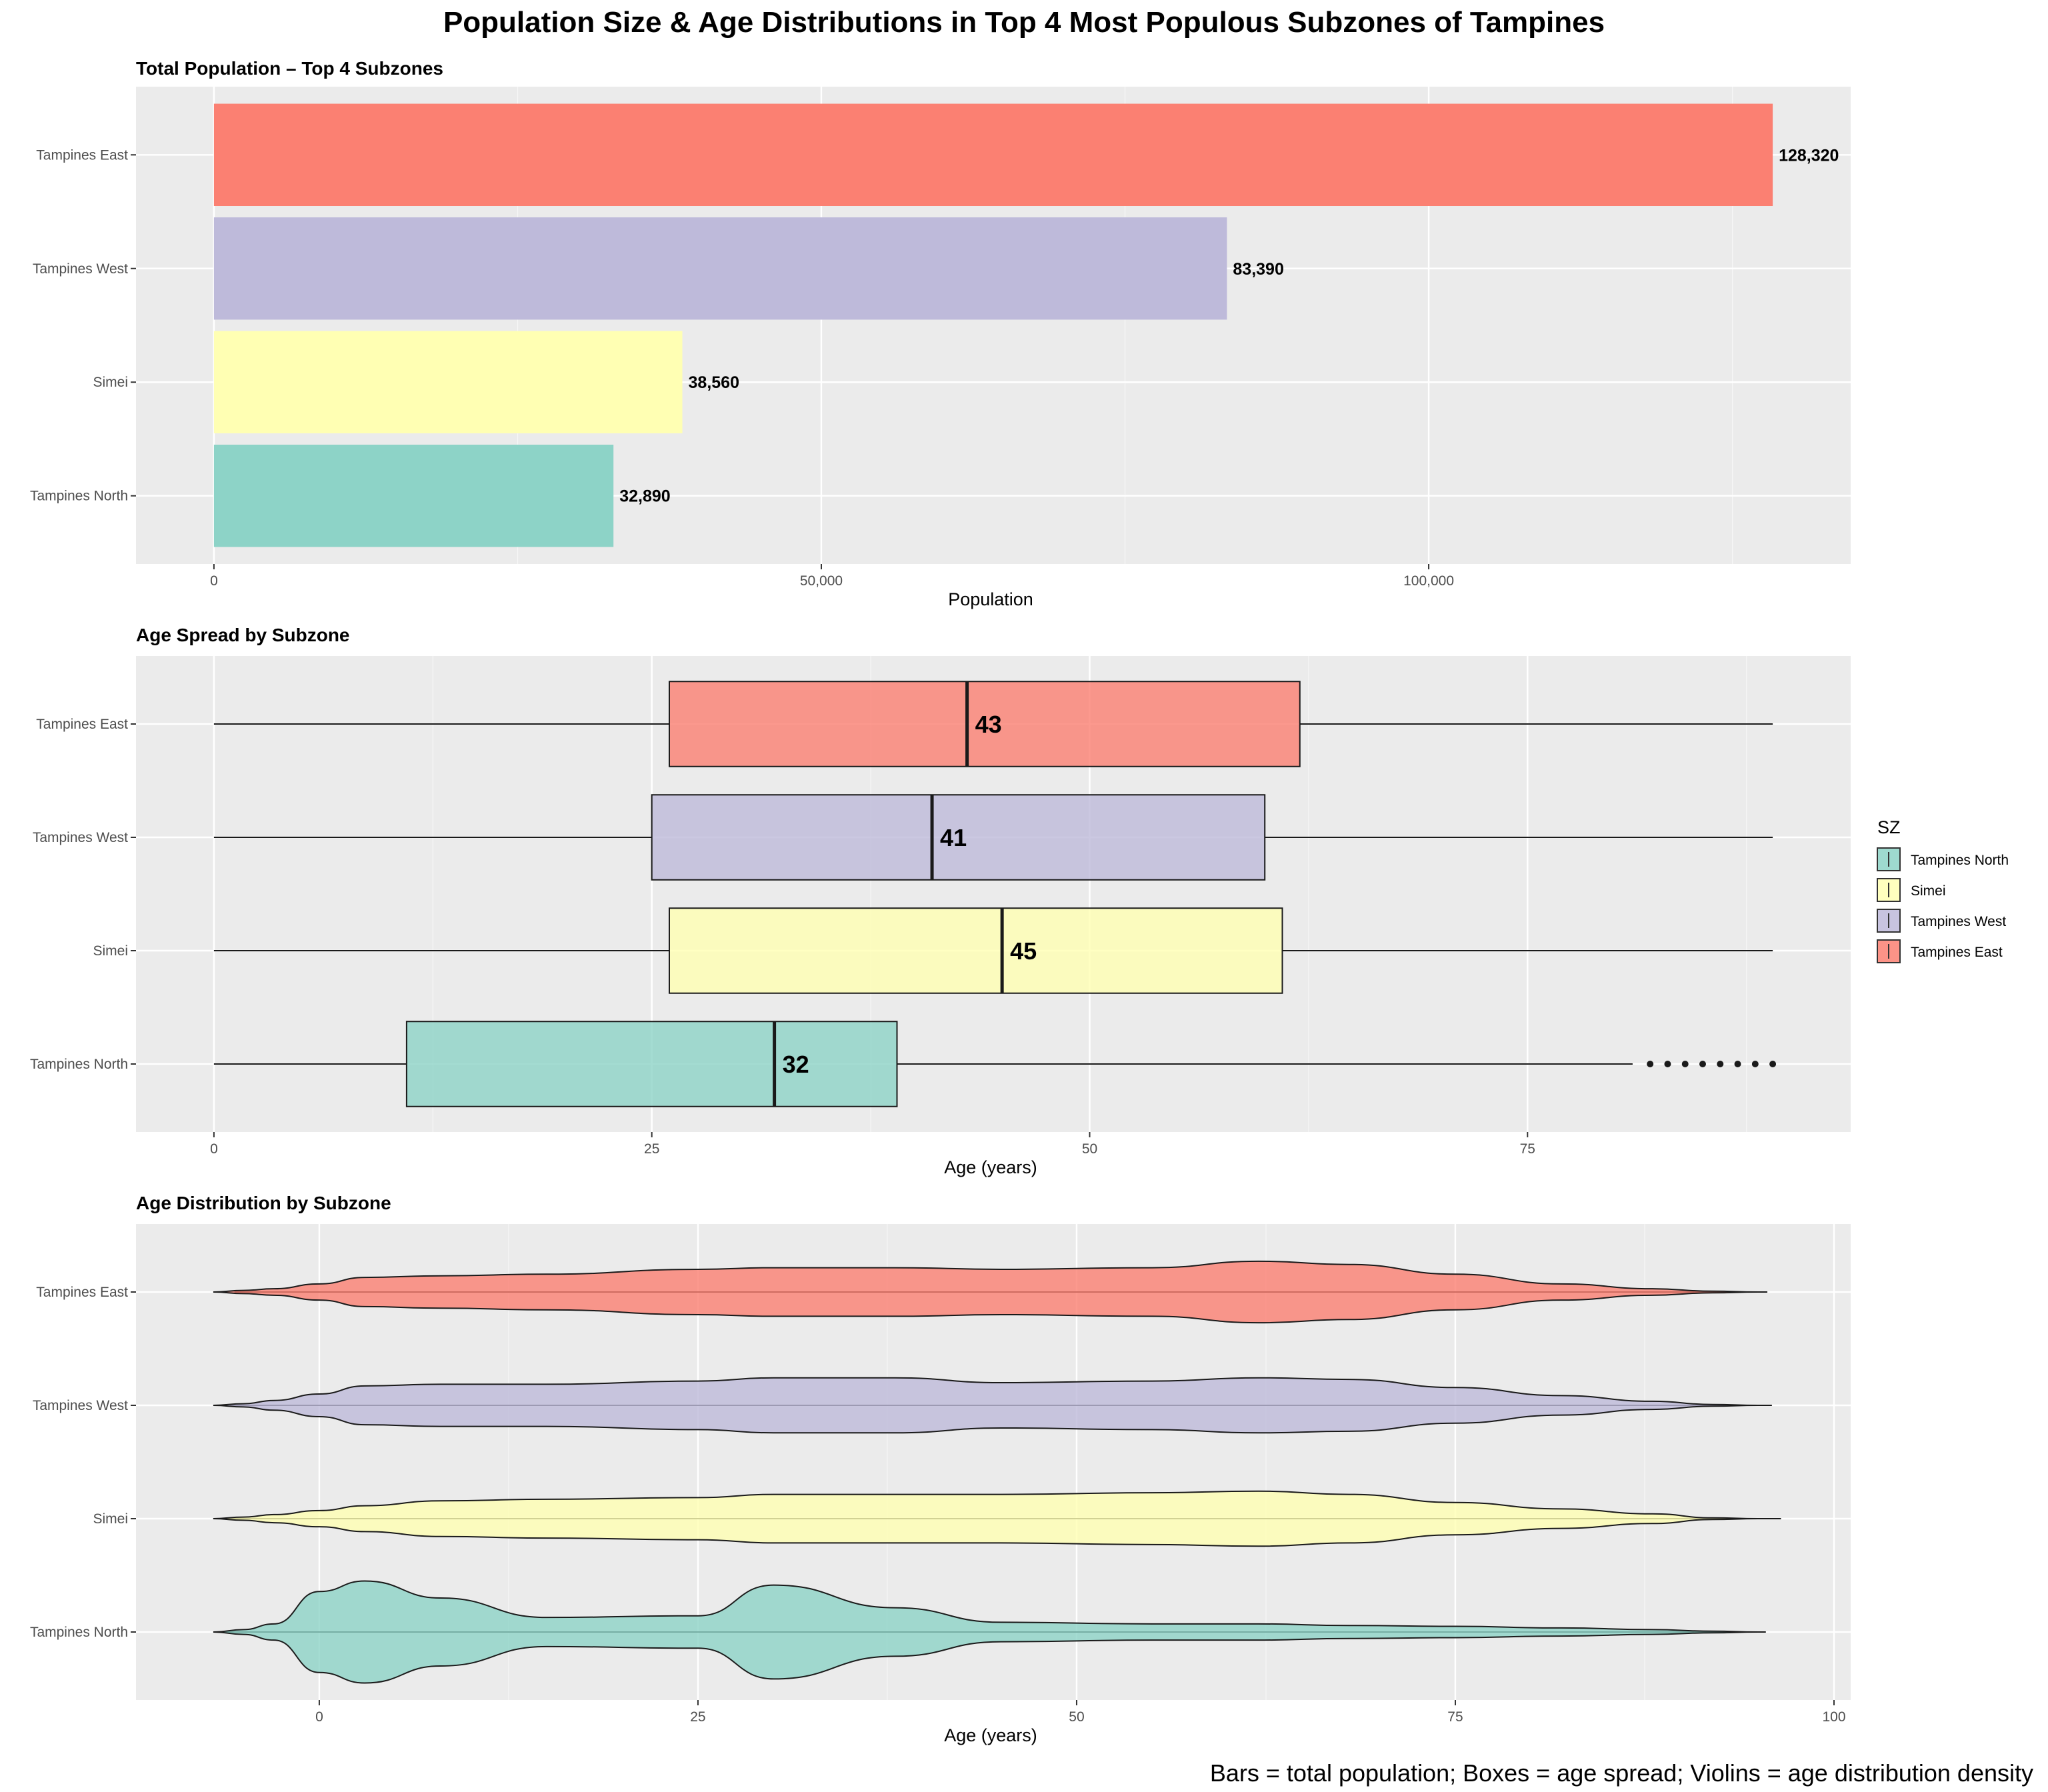 This screenshot has width=2048, height=1792. Describe the element at coordinates (243, 635) in the screenshot. I see `box-panel-title: Age Spread by Subzone` at that location.